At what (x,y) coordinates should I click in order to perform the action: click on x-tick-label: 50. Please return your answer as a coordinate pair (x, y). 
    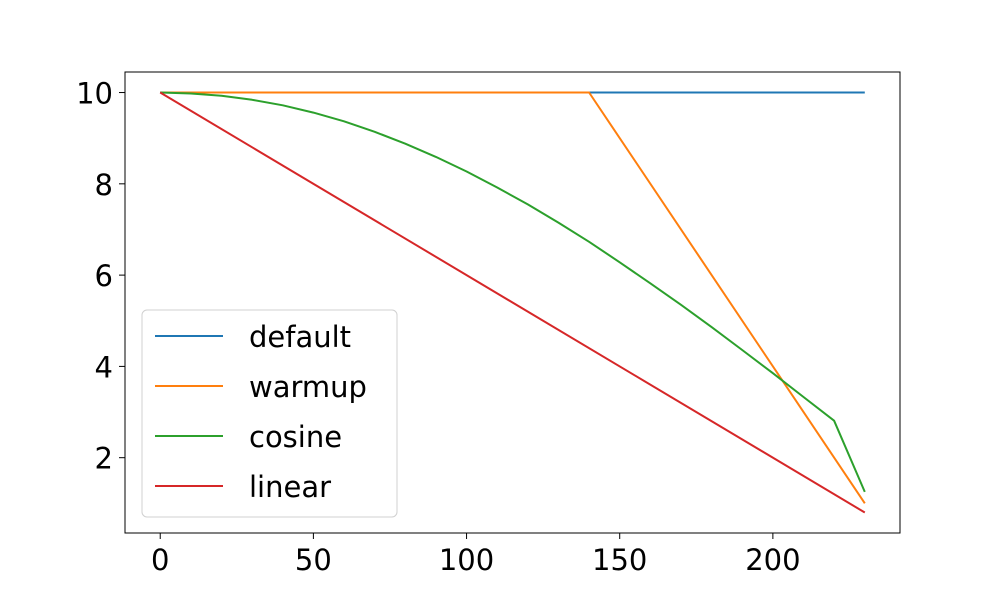
    Looking at the image, I should click on (313, 560).